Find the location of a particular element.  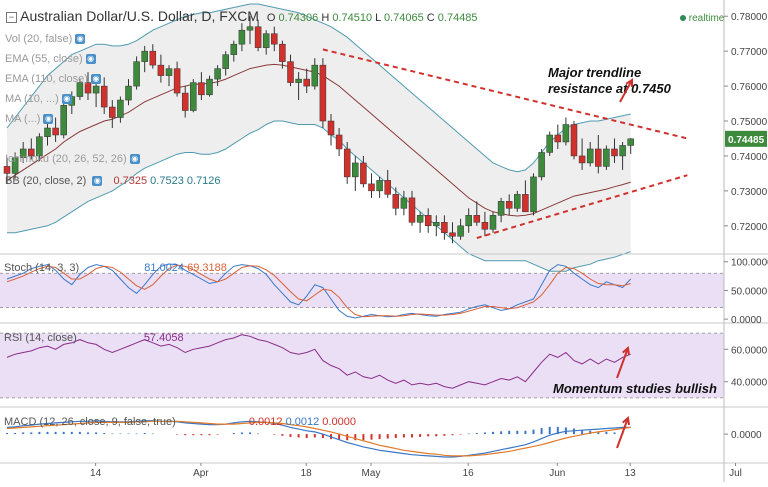

indicator-bb: BB (20, close, 2) ◉ 0.7325 0.7523 0.7126 is located at coordinates (113, 181).